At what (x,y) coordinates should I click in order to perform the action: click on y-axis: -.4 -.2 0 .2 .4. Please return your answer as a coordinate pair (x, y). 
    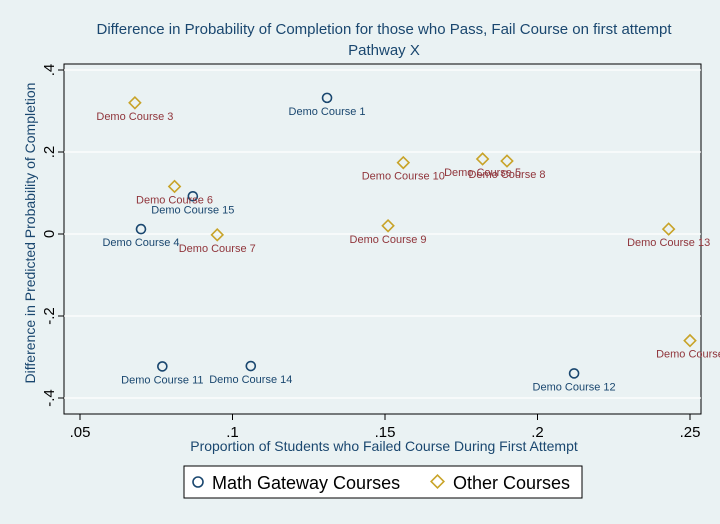
    Looking at the image, I should click on (52, 235).